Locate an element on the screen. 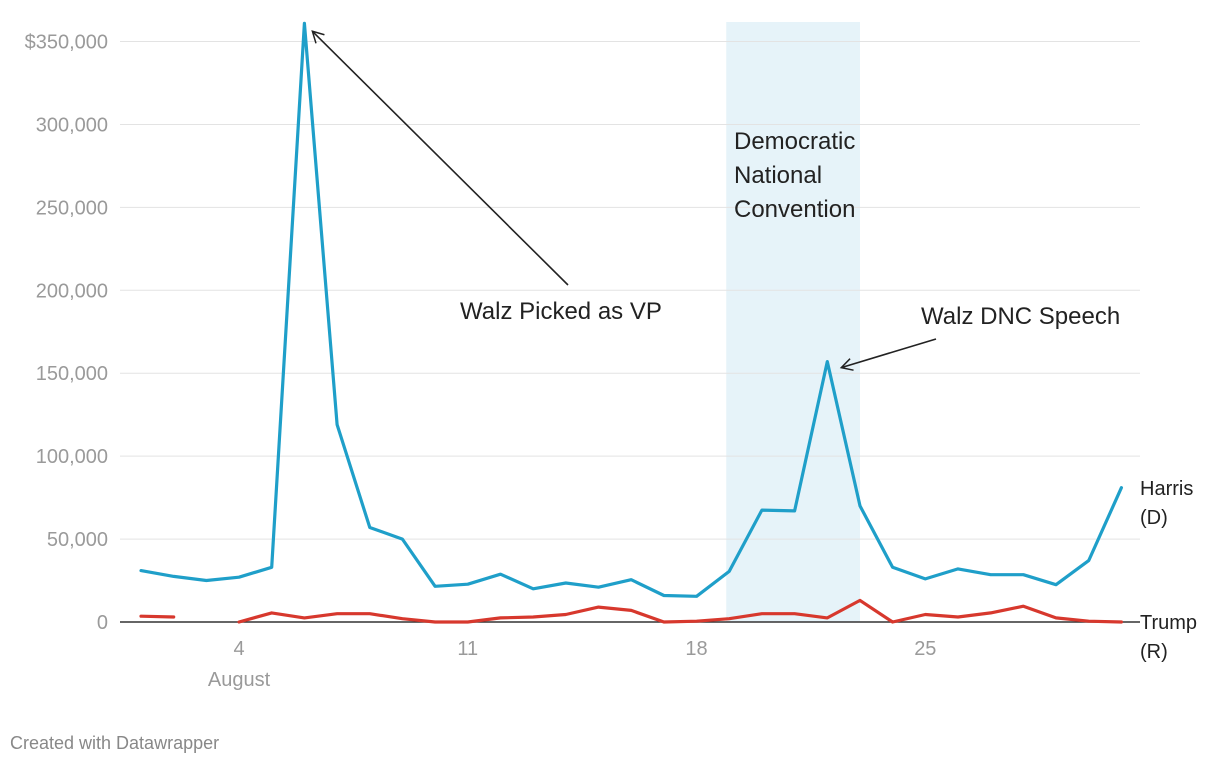  y-tick-label: 250,000 is located at coordinates (72, 208).